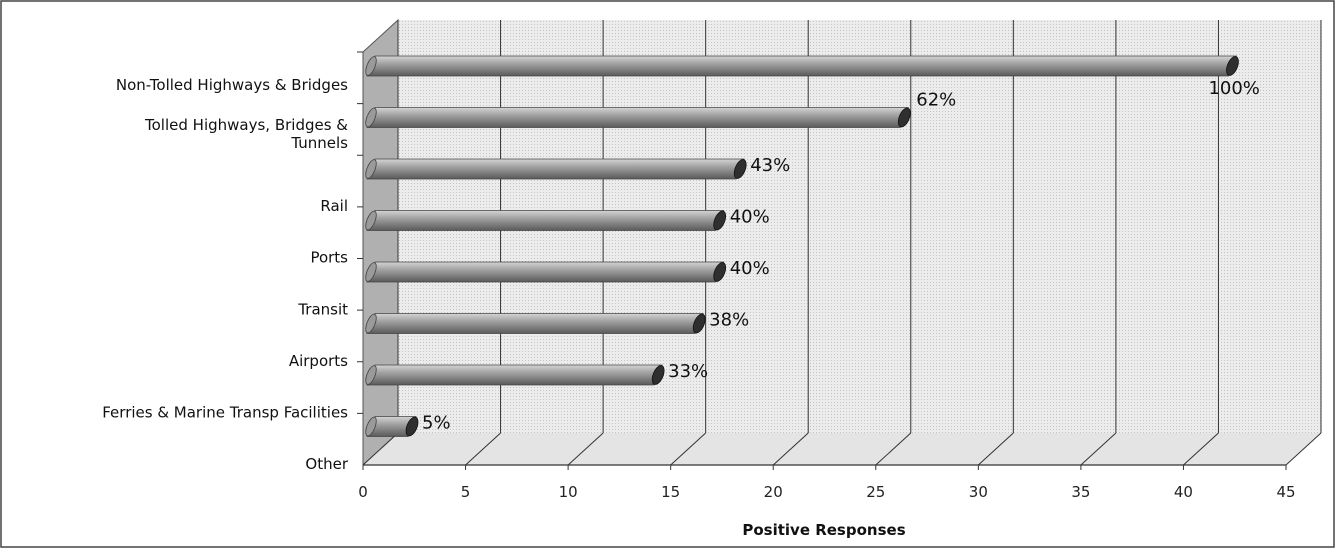  I want to click on bar: 38%, so click(557, 322).